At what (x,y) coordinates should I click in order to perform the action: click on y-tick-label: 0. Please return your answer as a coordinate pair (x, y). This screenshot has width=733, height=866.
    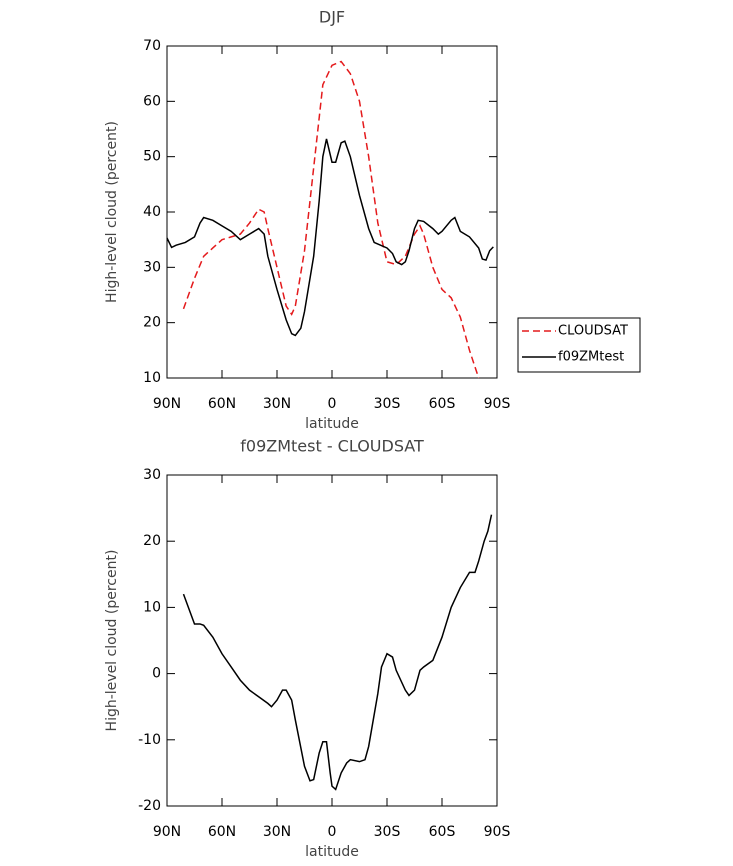
    Looking at the image, I should click on (156, 674).